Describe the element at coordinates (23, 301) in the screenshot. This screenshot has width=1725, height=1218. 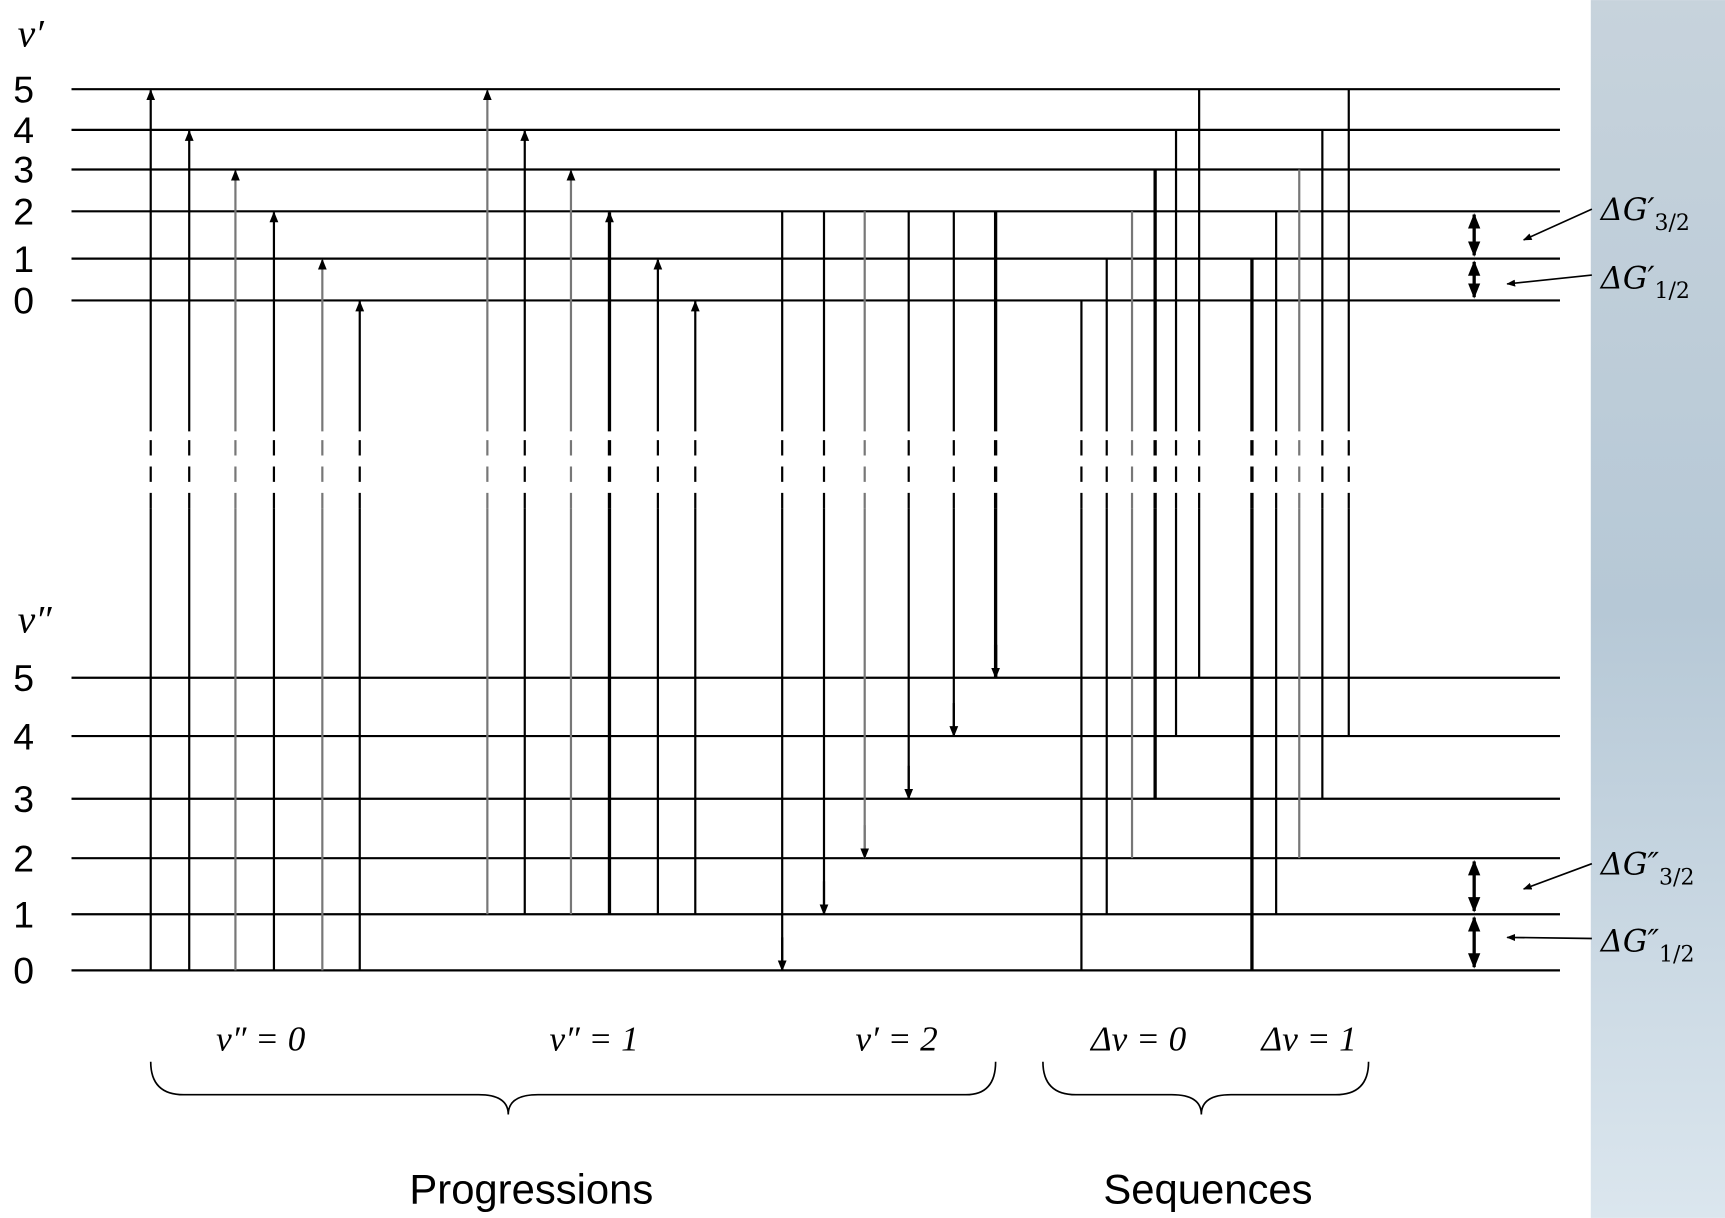
I see `upper-level-label: 0` at that location.